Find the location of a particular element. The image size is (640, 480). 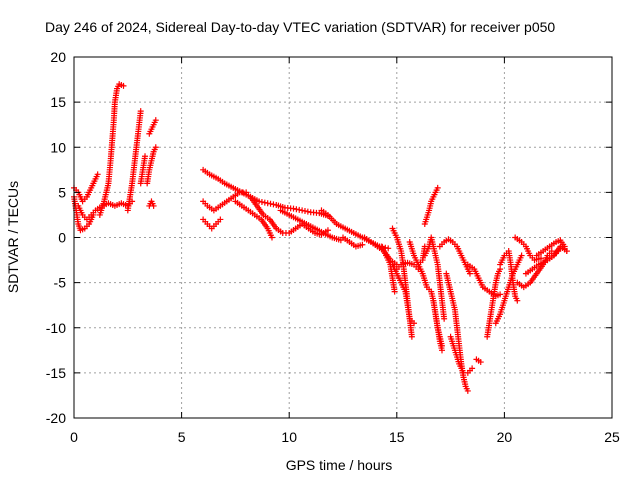

x-tick-label: 5 is located at coordinates (182, 437).